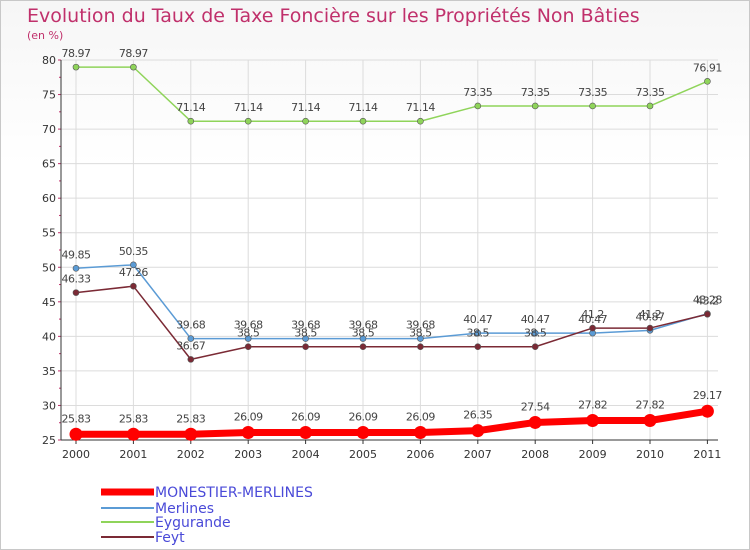 Image resolution: width=750 pixels, height=550 pixels. Describe the element at coordinates (49, 336) in the screenshot. I see `y-tick-label: 40` at that location.